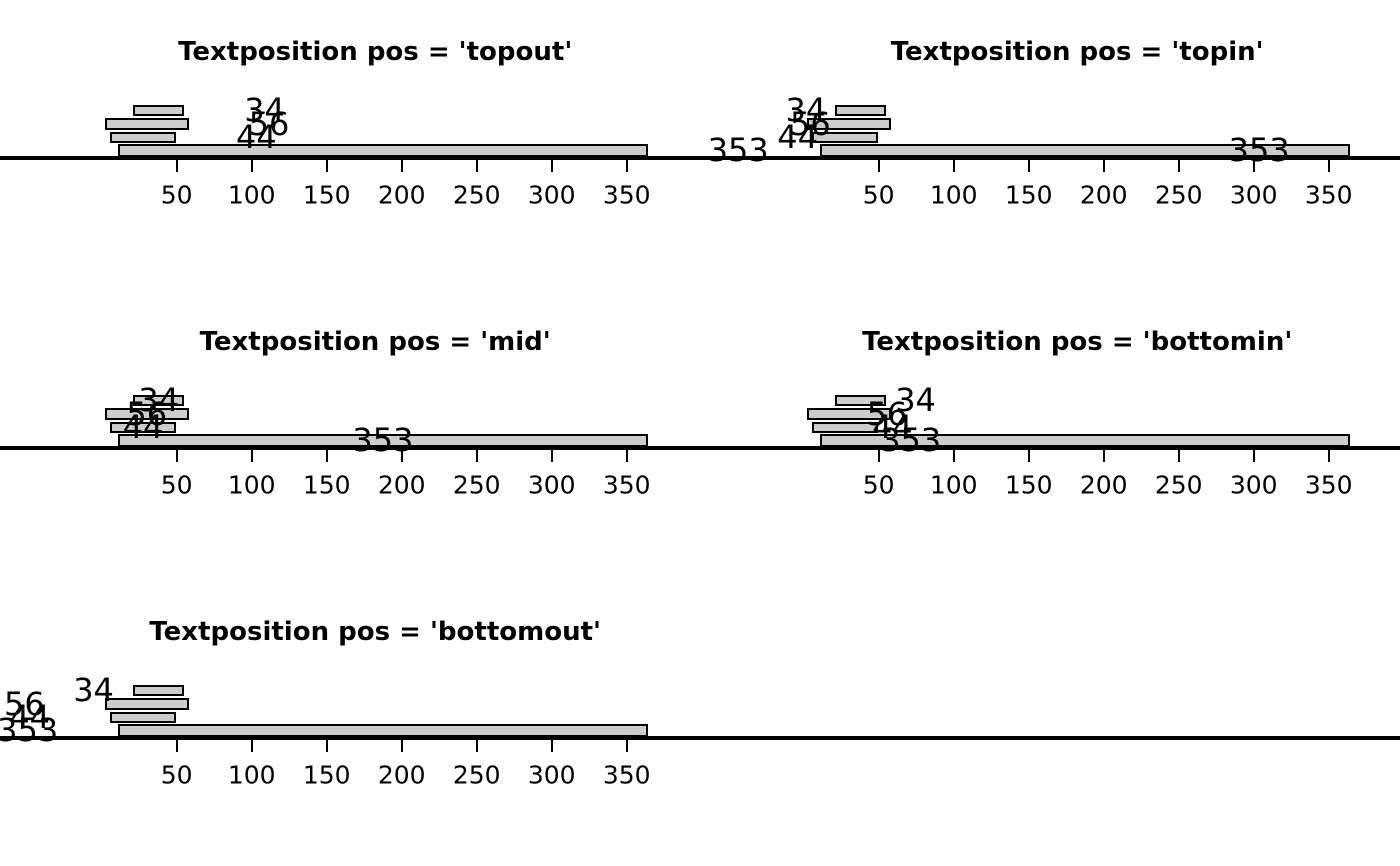 The width and height of the screenshot is (1400, 866). I want to click on subplot-title: Textposition pos = 'topout', so click(375, 51).